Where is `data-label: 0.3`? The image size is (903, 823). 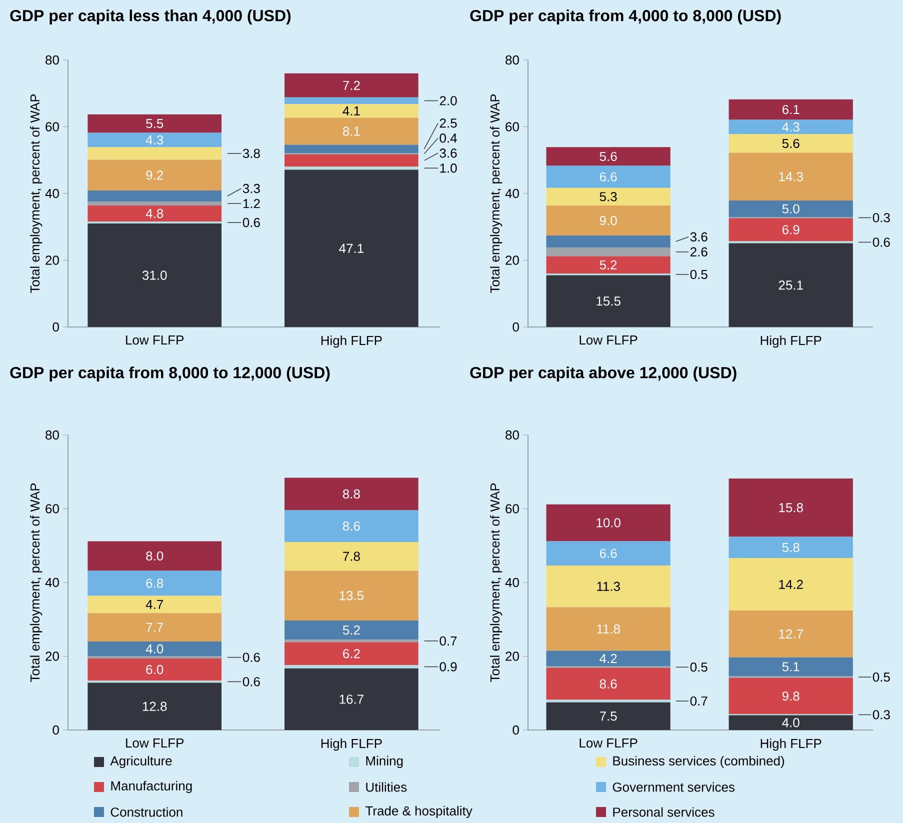
data-label: 0.3 is located at coordinates (881, 217).